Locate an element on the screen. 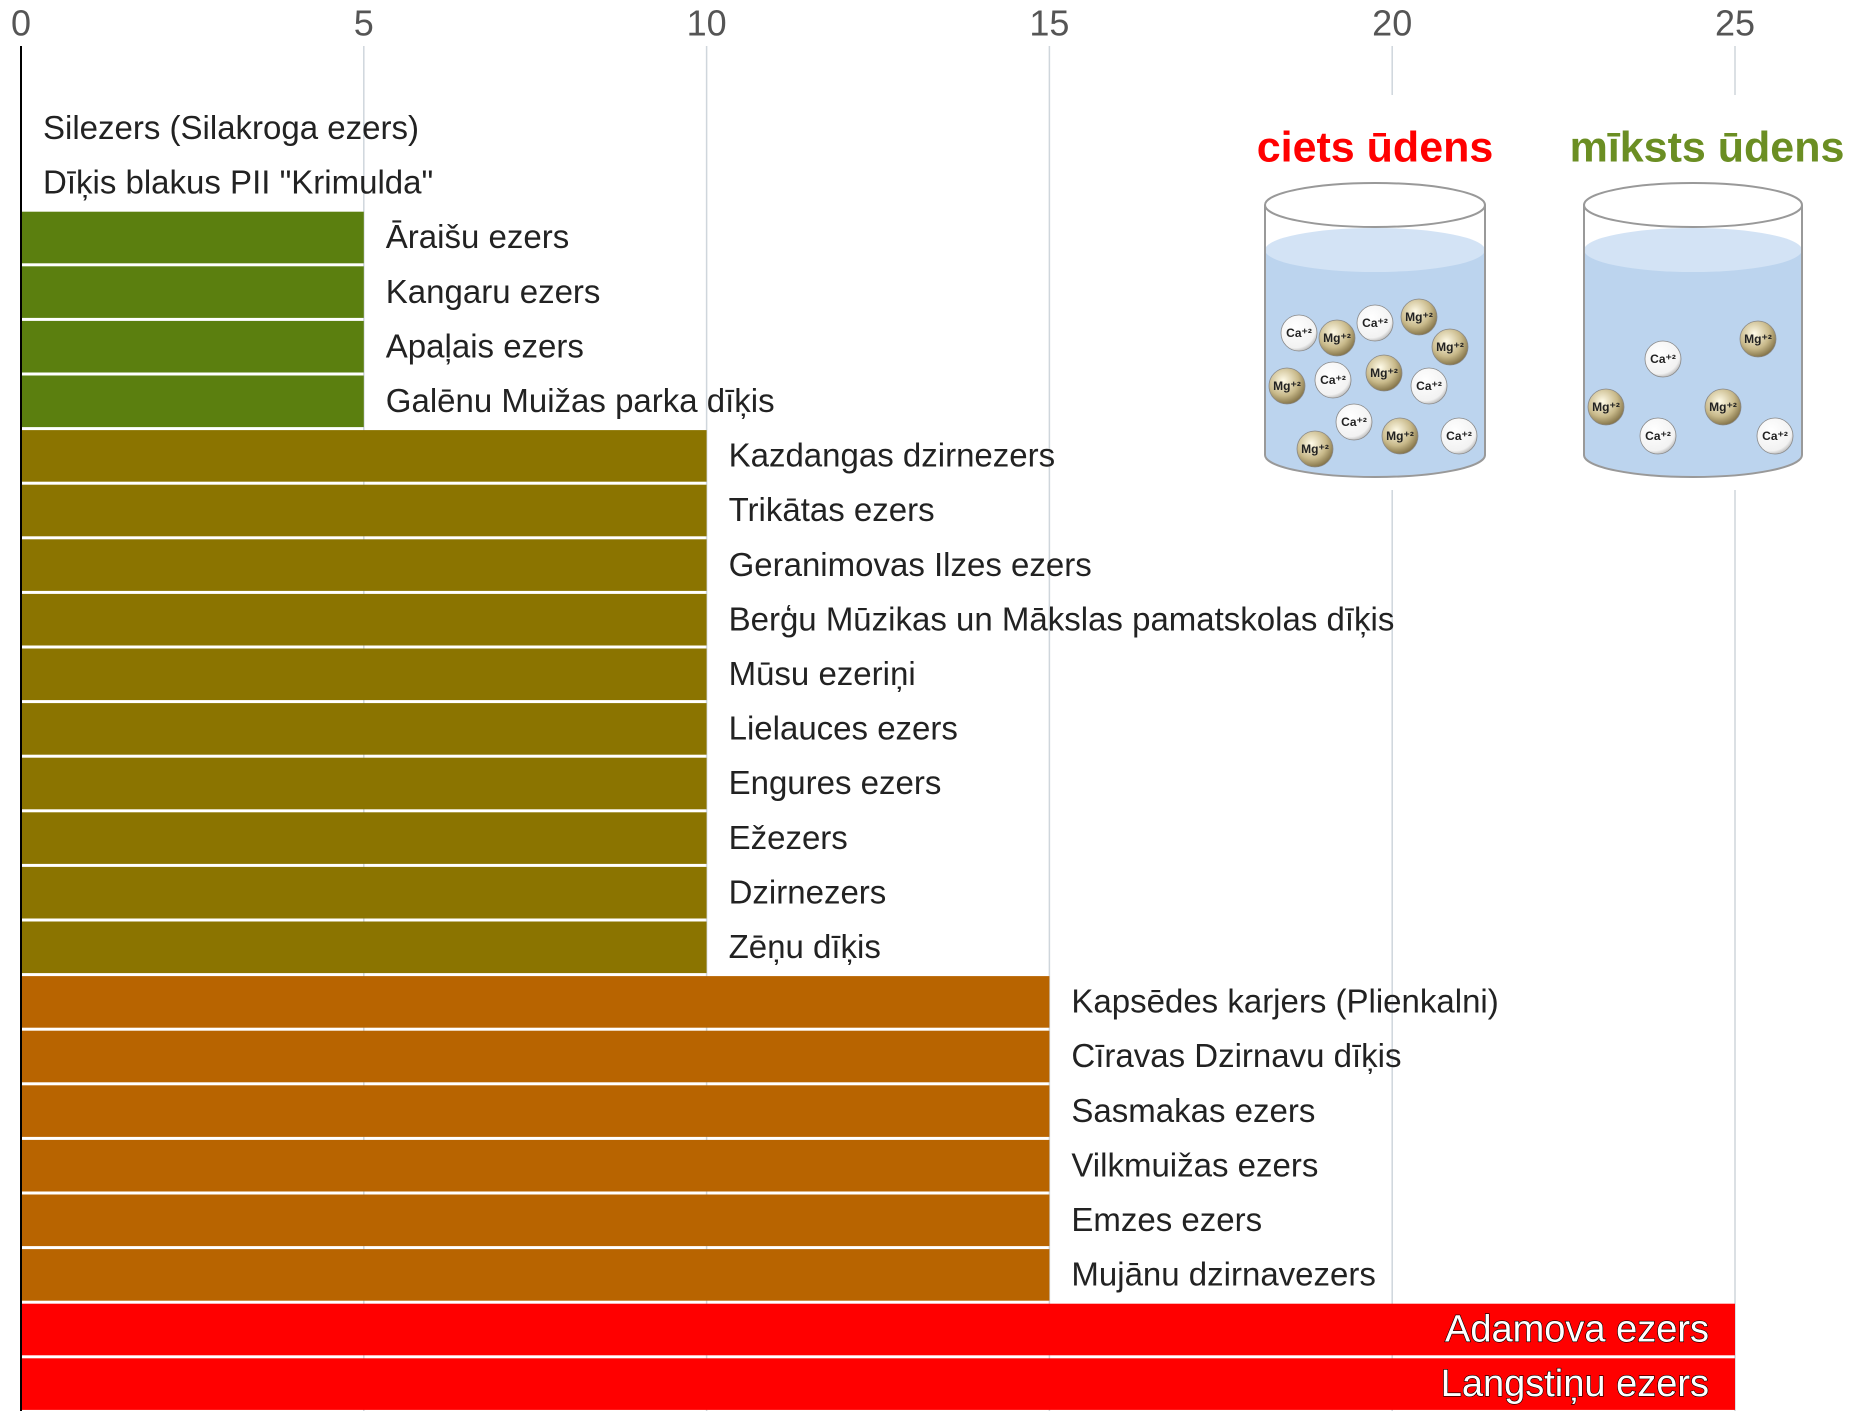 The height and width of the screenshot is (1411, 1854). category-label: Kapsēdes karjers (Plienkalni) is located at coordinates (1284, 1001).